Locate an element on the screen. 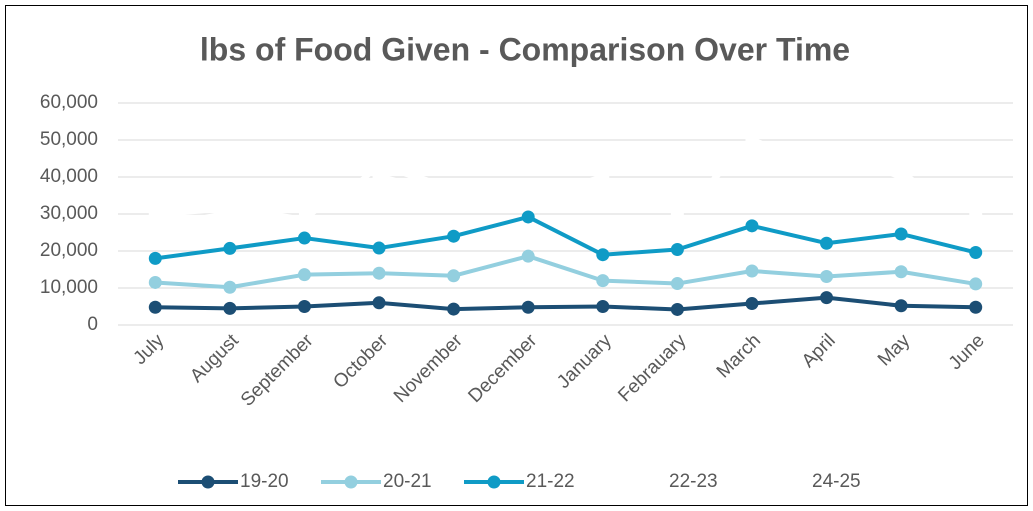 The width and height of the screenshot is (1033, 511). legend-label: 20-21 is located at coordinates (407, 481).